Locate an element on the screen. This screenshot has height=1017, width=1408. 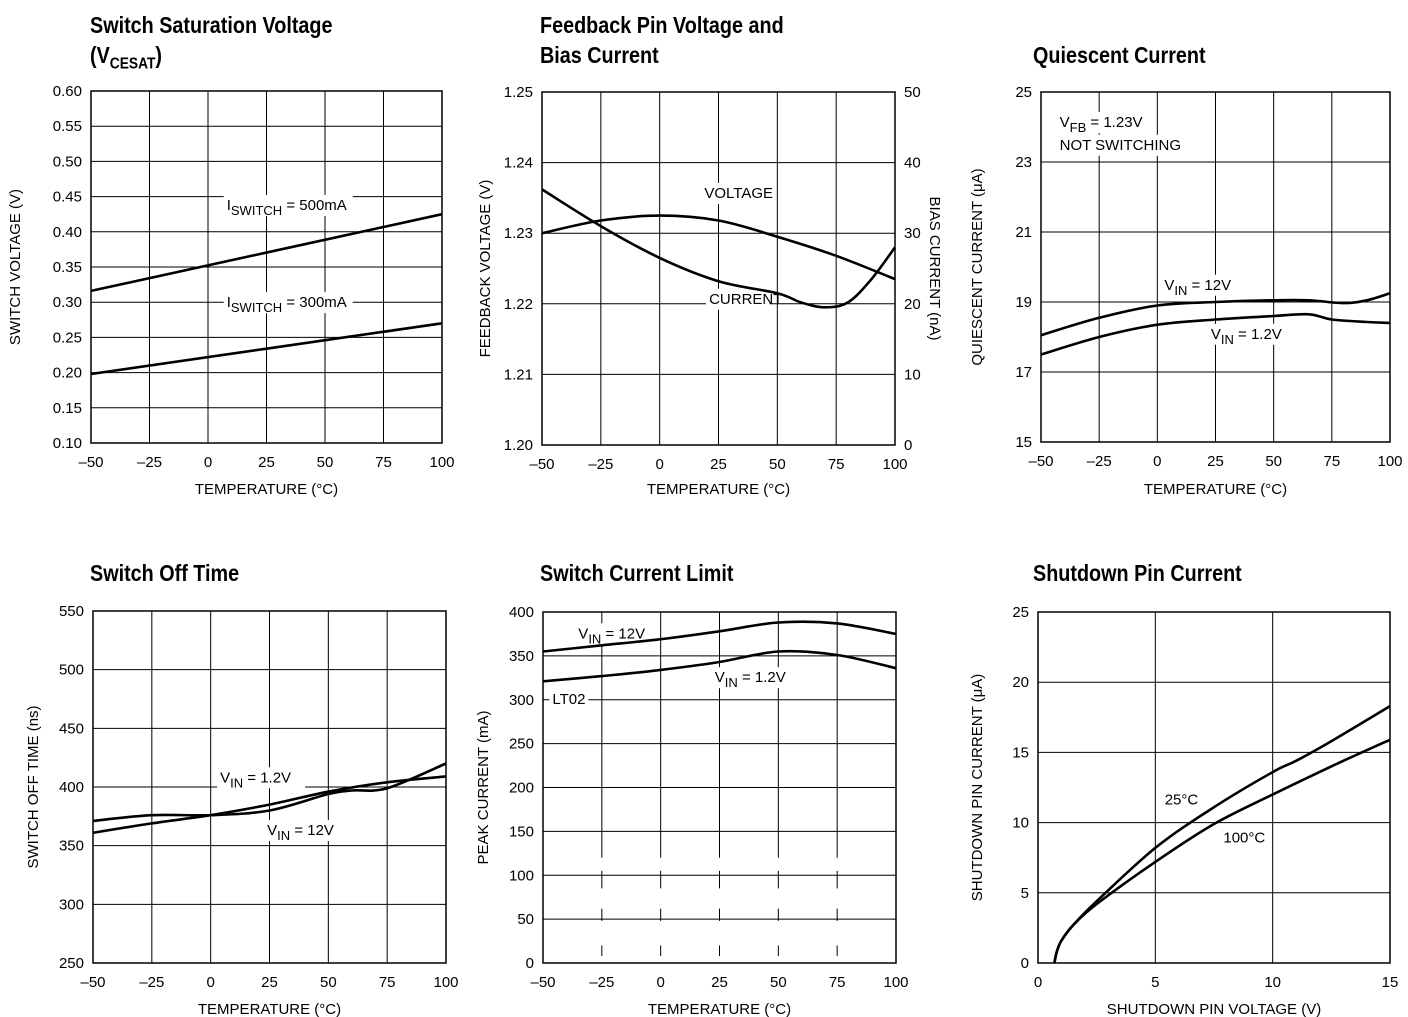
chart-title-line-2: Bias Current is located at coordinates (599, 55).